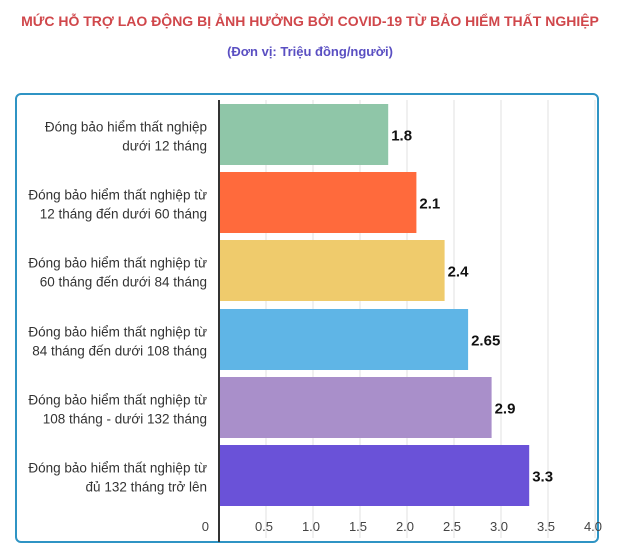  I want to click on value-label: 2.9, so click(505, 409).